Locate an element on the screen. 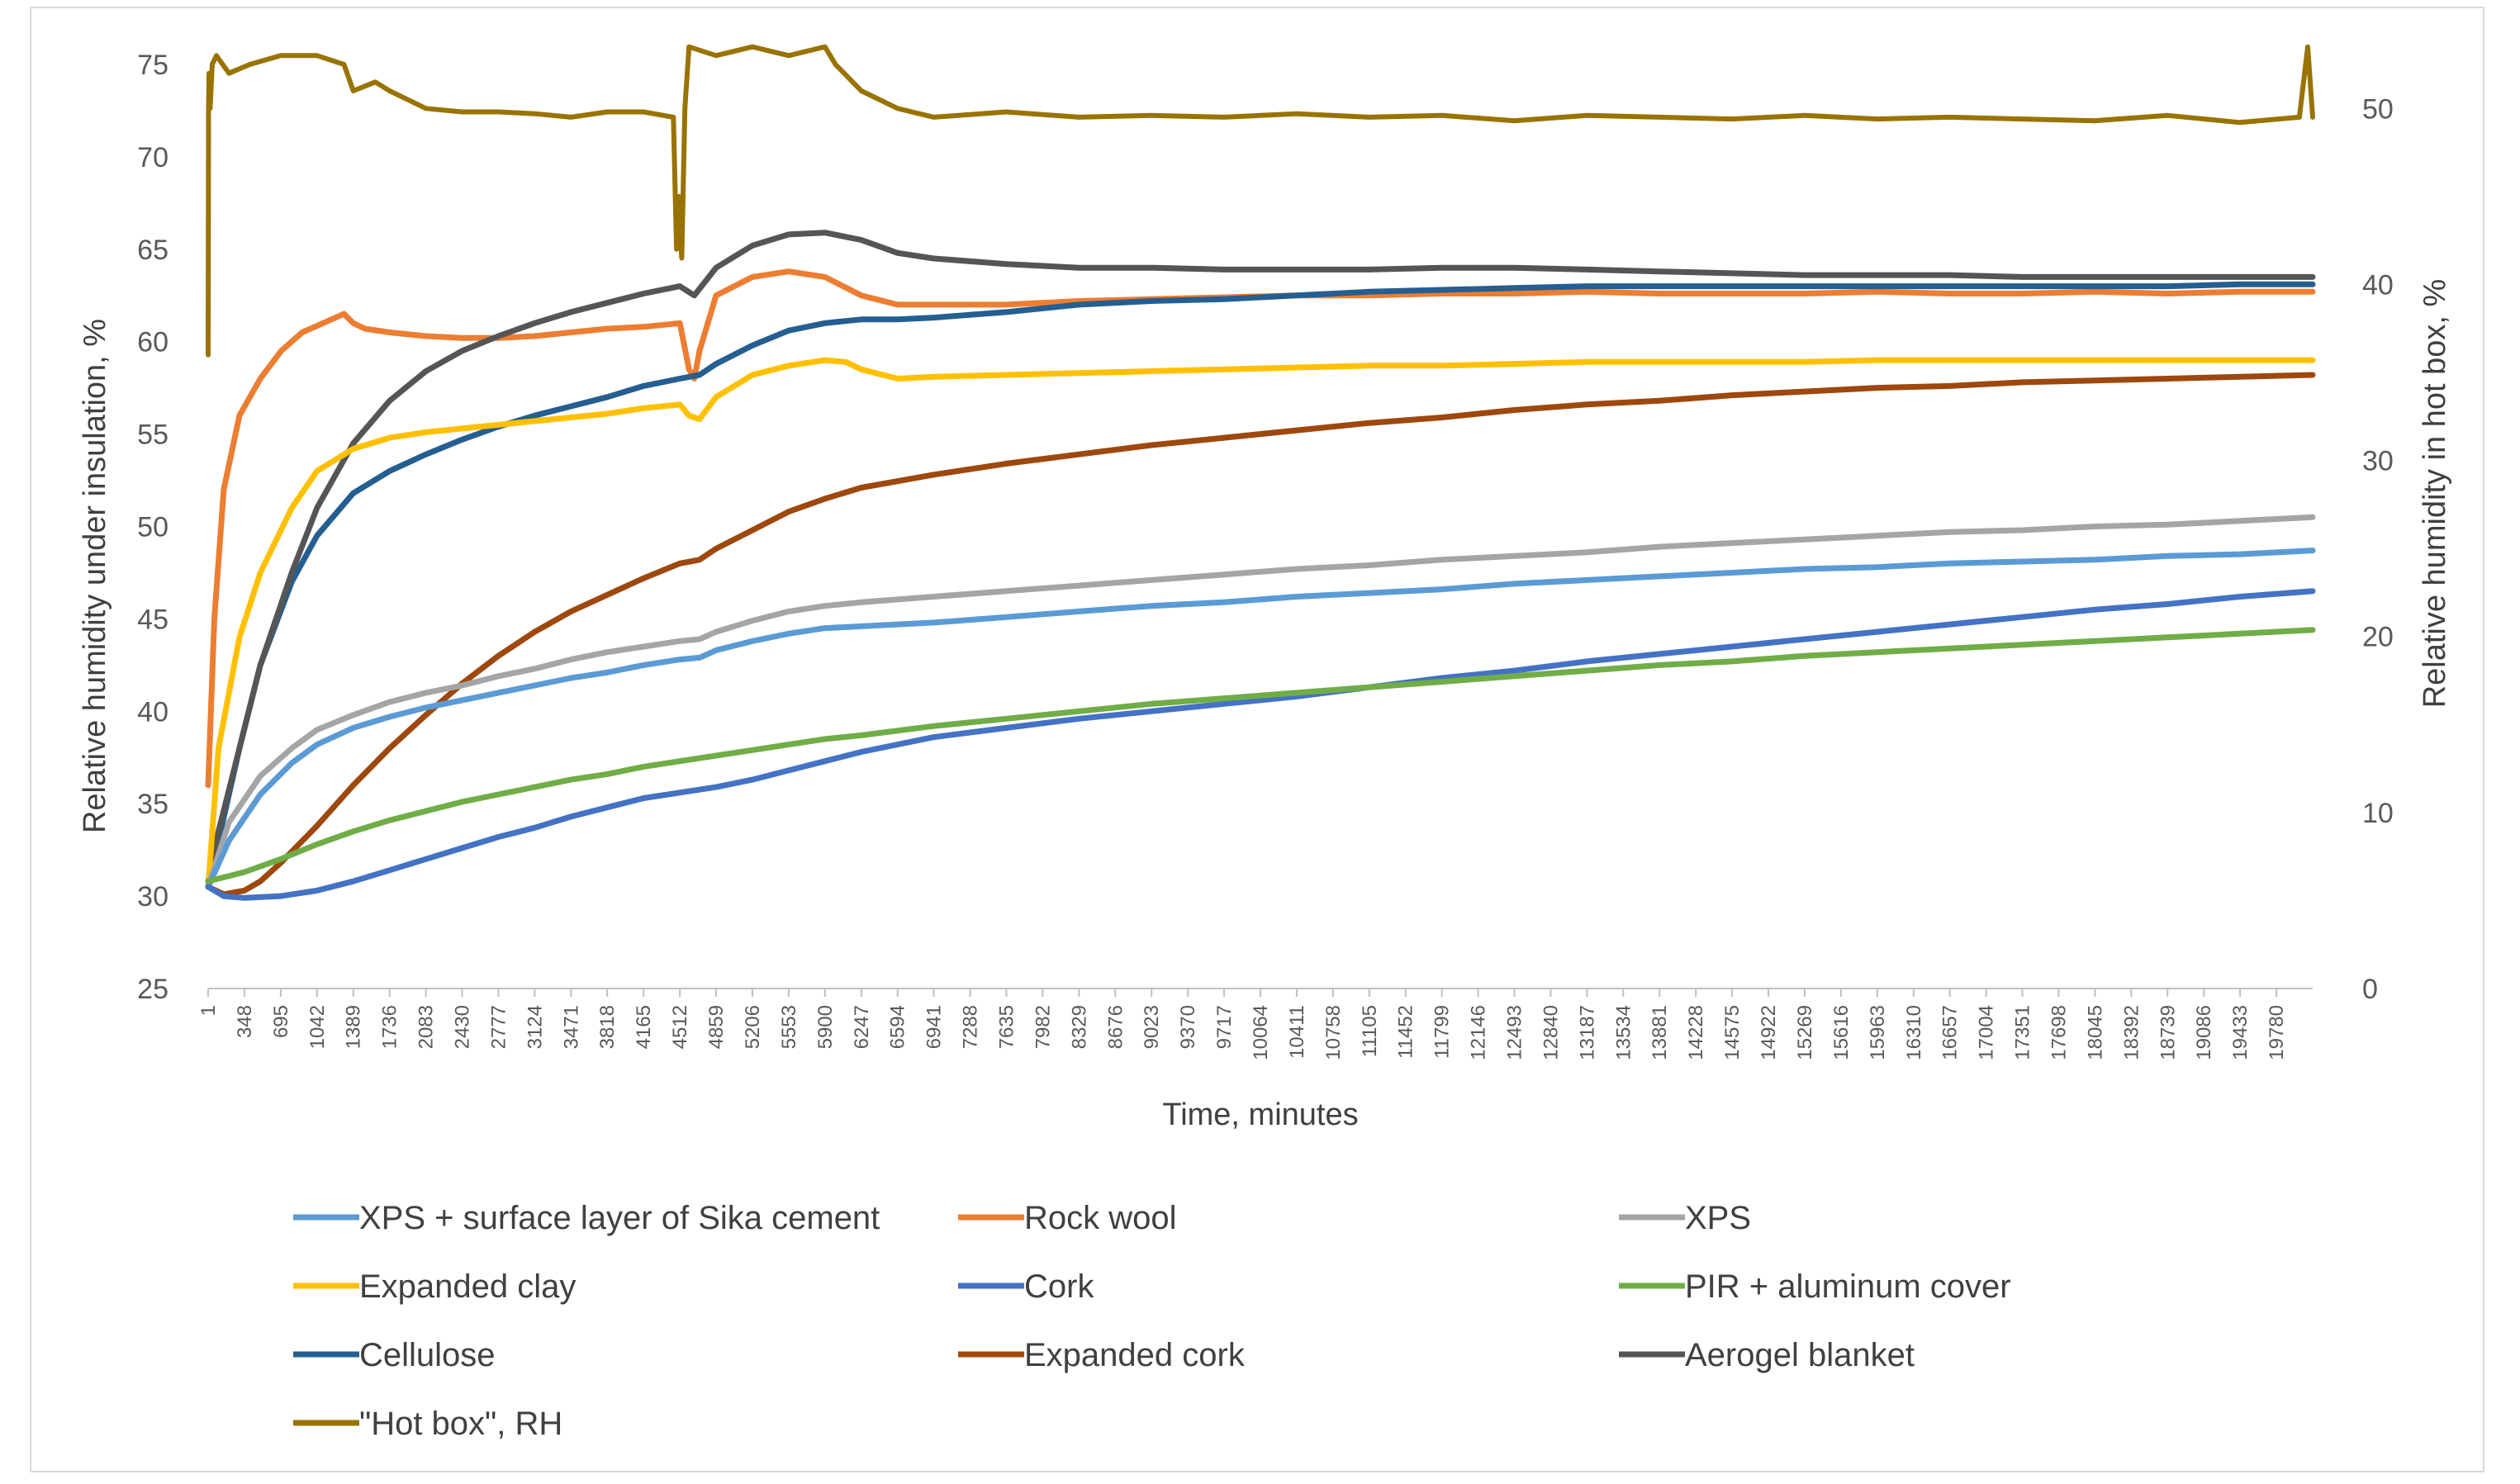 This screenshot has height=1484, width=2520. x-axis-title: Time, minutes is located at coordinates (1260, 1115).